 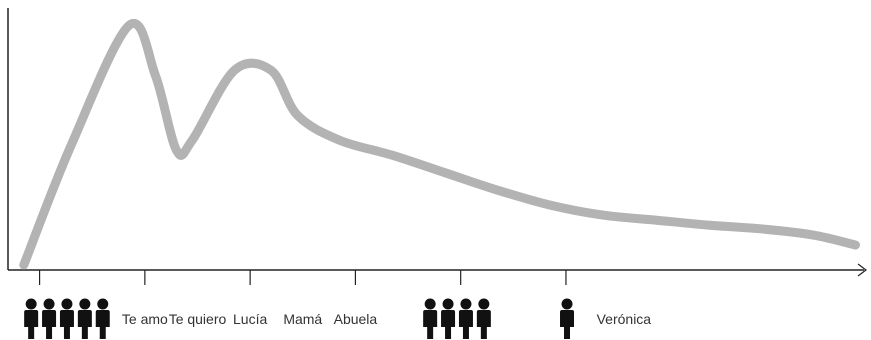 I want to click on person-icons, so click(x=299, y=318).